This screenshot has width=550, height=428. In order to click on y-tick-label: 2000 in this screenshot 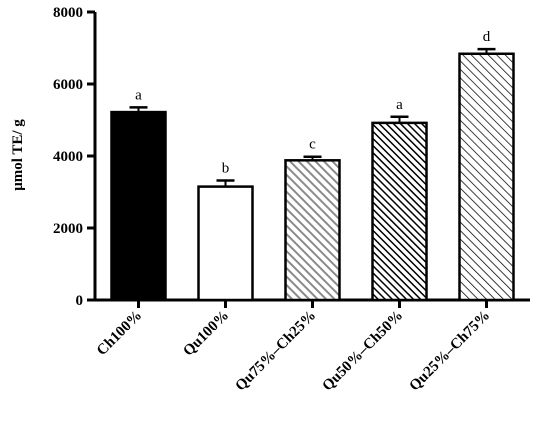, I will do `click(68, 229)`.